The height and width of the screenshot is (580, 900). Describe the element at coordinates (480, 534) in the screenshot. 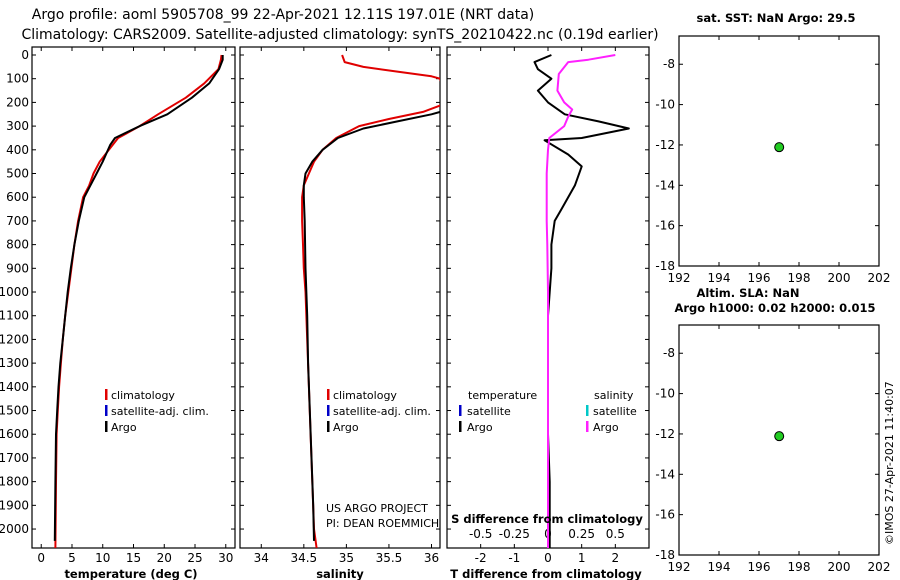

I see `s-tick-label: -0.5` at that location.